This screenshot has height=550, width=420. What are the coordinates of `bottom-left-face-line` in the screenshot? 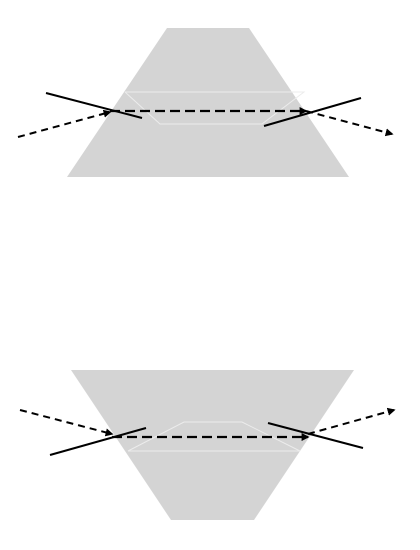 It's located at (98, 441).